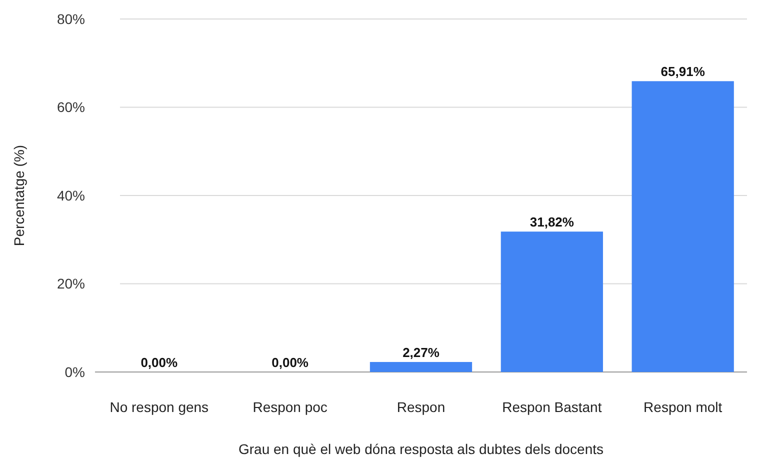 Image resolution: width=767 pixels, height=468 pixels. I want to click on data-label: 2,27%, so click(421, 352).